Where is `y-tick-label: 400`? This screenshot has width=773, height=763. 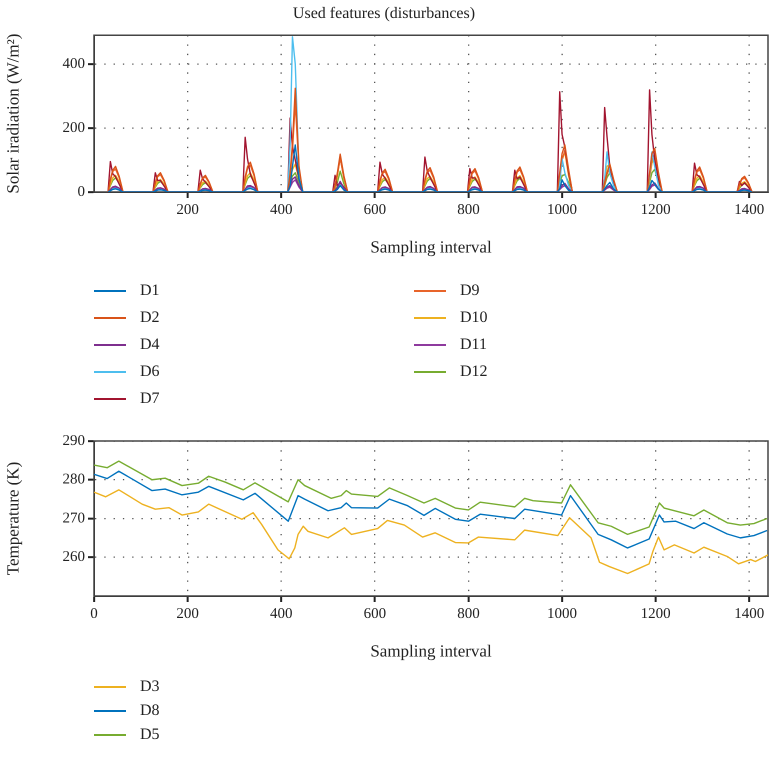
y-tick-label: 400 is located at coordinates (73, 64).